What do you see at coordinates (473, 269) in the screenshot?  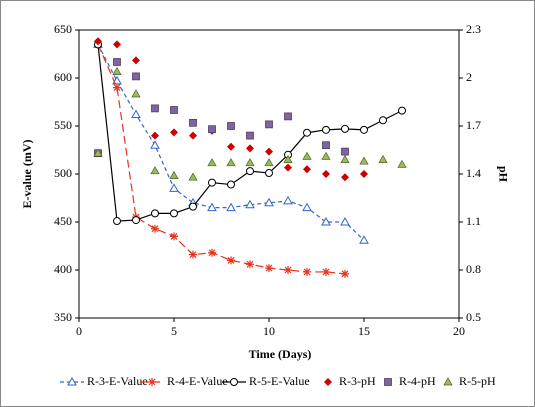 I see `y2-tick-label: 0.8` at bounding box center [473, 269].